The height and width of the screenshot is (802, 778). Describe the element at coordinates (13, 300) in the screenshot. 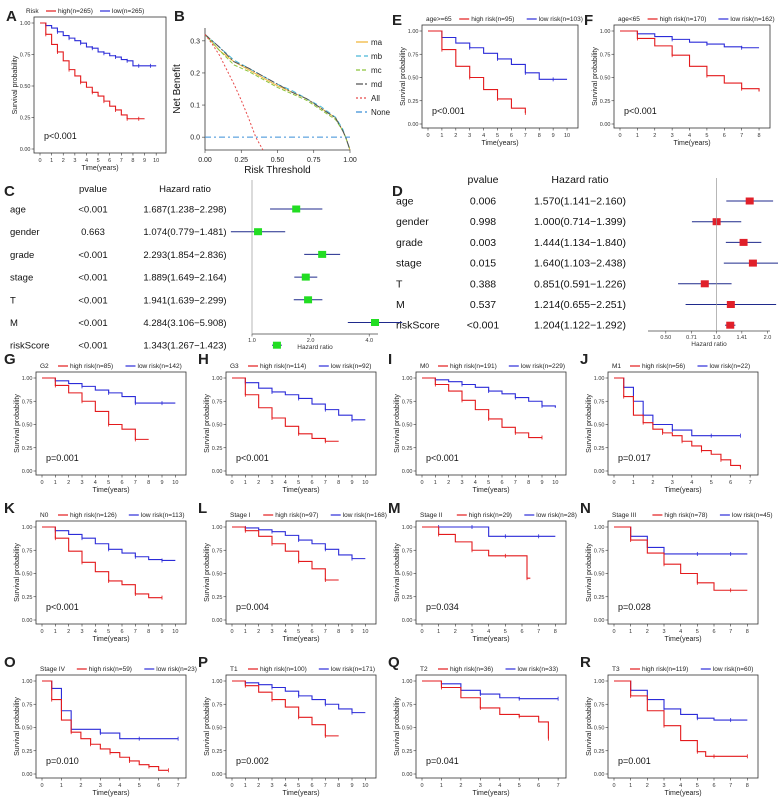

I see `row-variable: T` at that location.